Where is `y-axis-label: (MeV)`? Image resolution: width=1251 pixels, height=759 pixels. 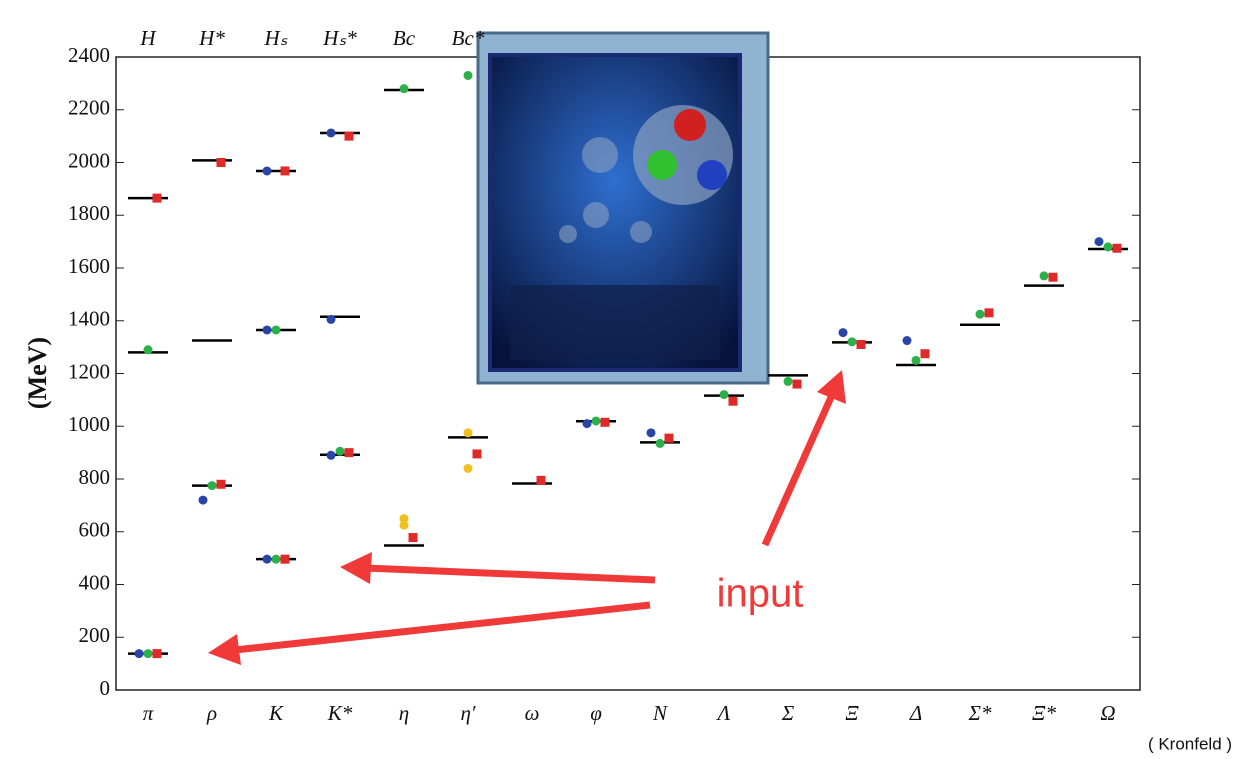
y-axis-label: (MeV) is located at coordinates (37, 373).